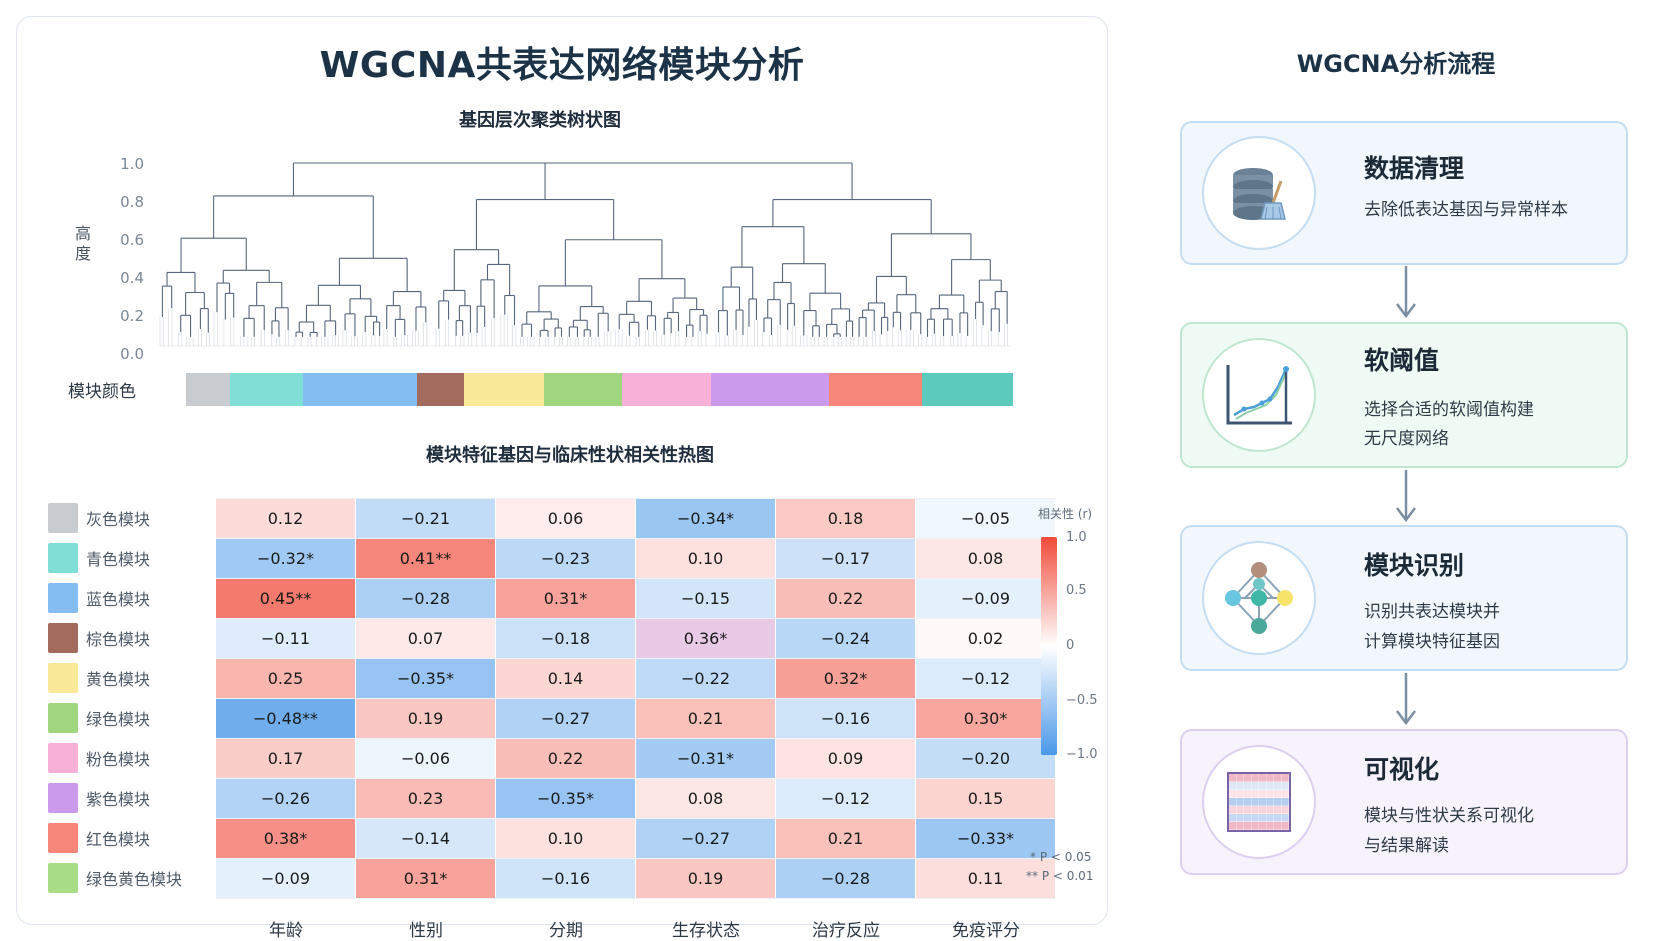 The image size is (1672, 941). I want to click on heatmap-cell: 0.30*, so click(985, 718).